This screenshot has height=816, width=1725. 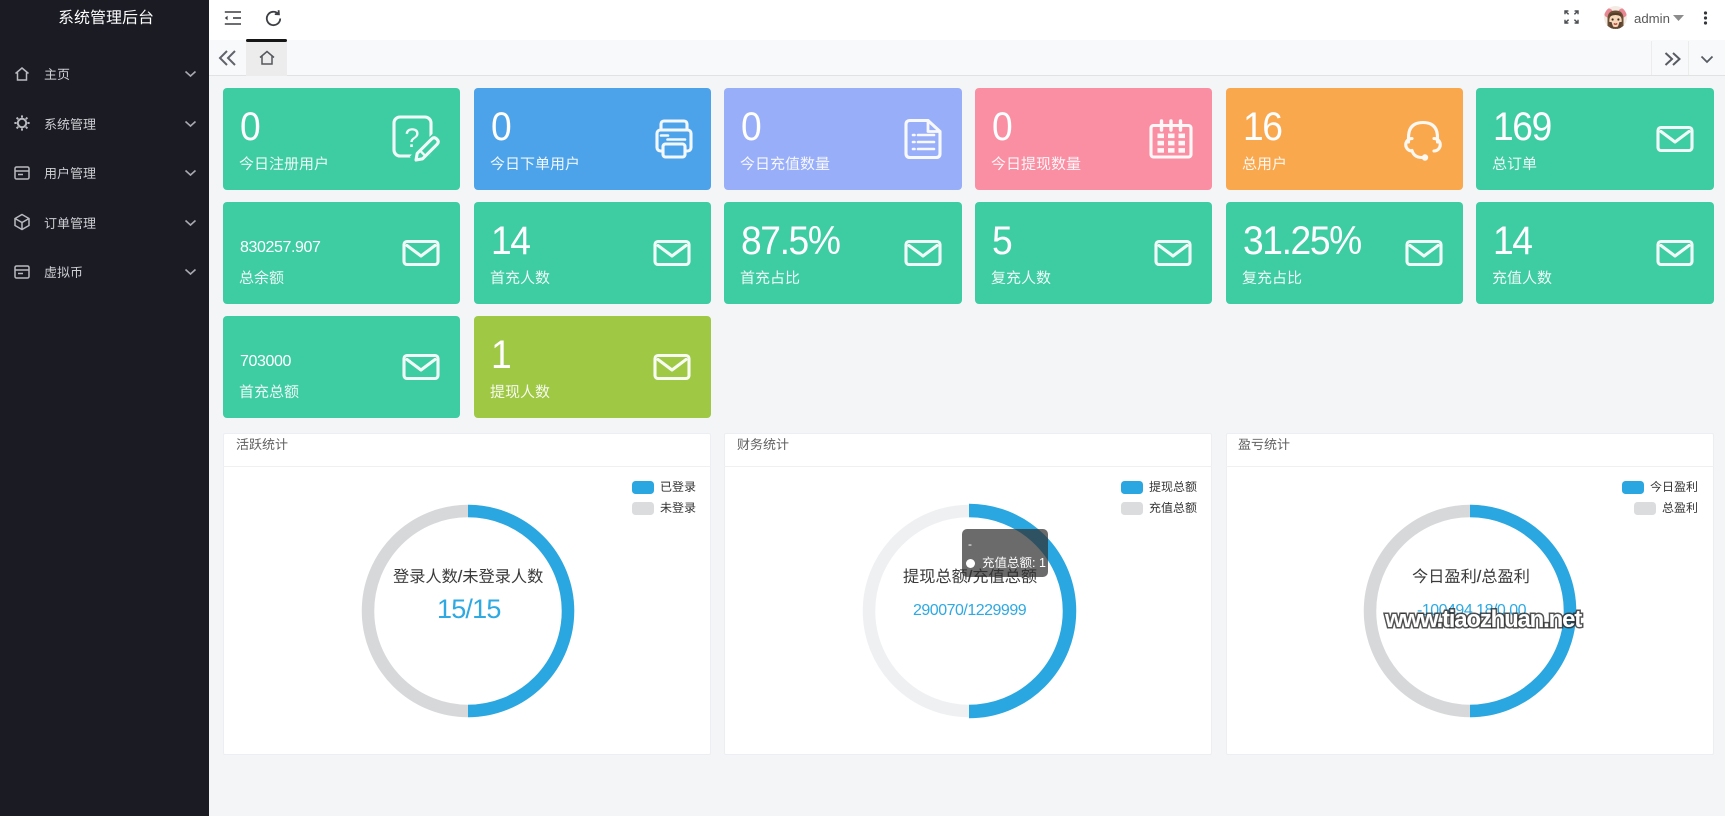 What do you see at coordinates (1039, 563) in the screenshot?
I see `svg-text:: 1: : 1` at bounding box center [1039, 563].